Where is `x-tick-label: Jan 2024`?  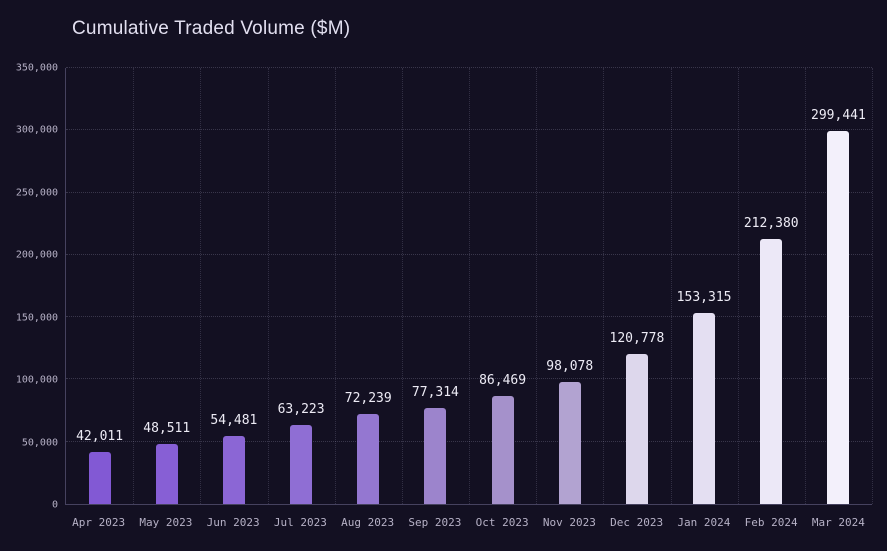 x-tick-label: Jan 2024 is located at coordinates (704, 522).